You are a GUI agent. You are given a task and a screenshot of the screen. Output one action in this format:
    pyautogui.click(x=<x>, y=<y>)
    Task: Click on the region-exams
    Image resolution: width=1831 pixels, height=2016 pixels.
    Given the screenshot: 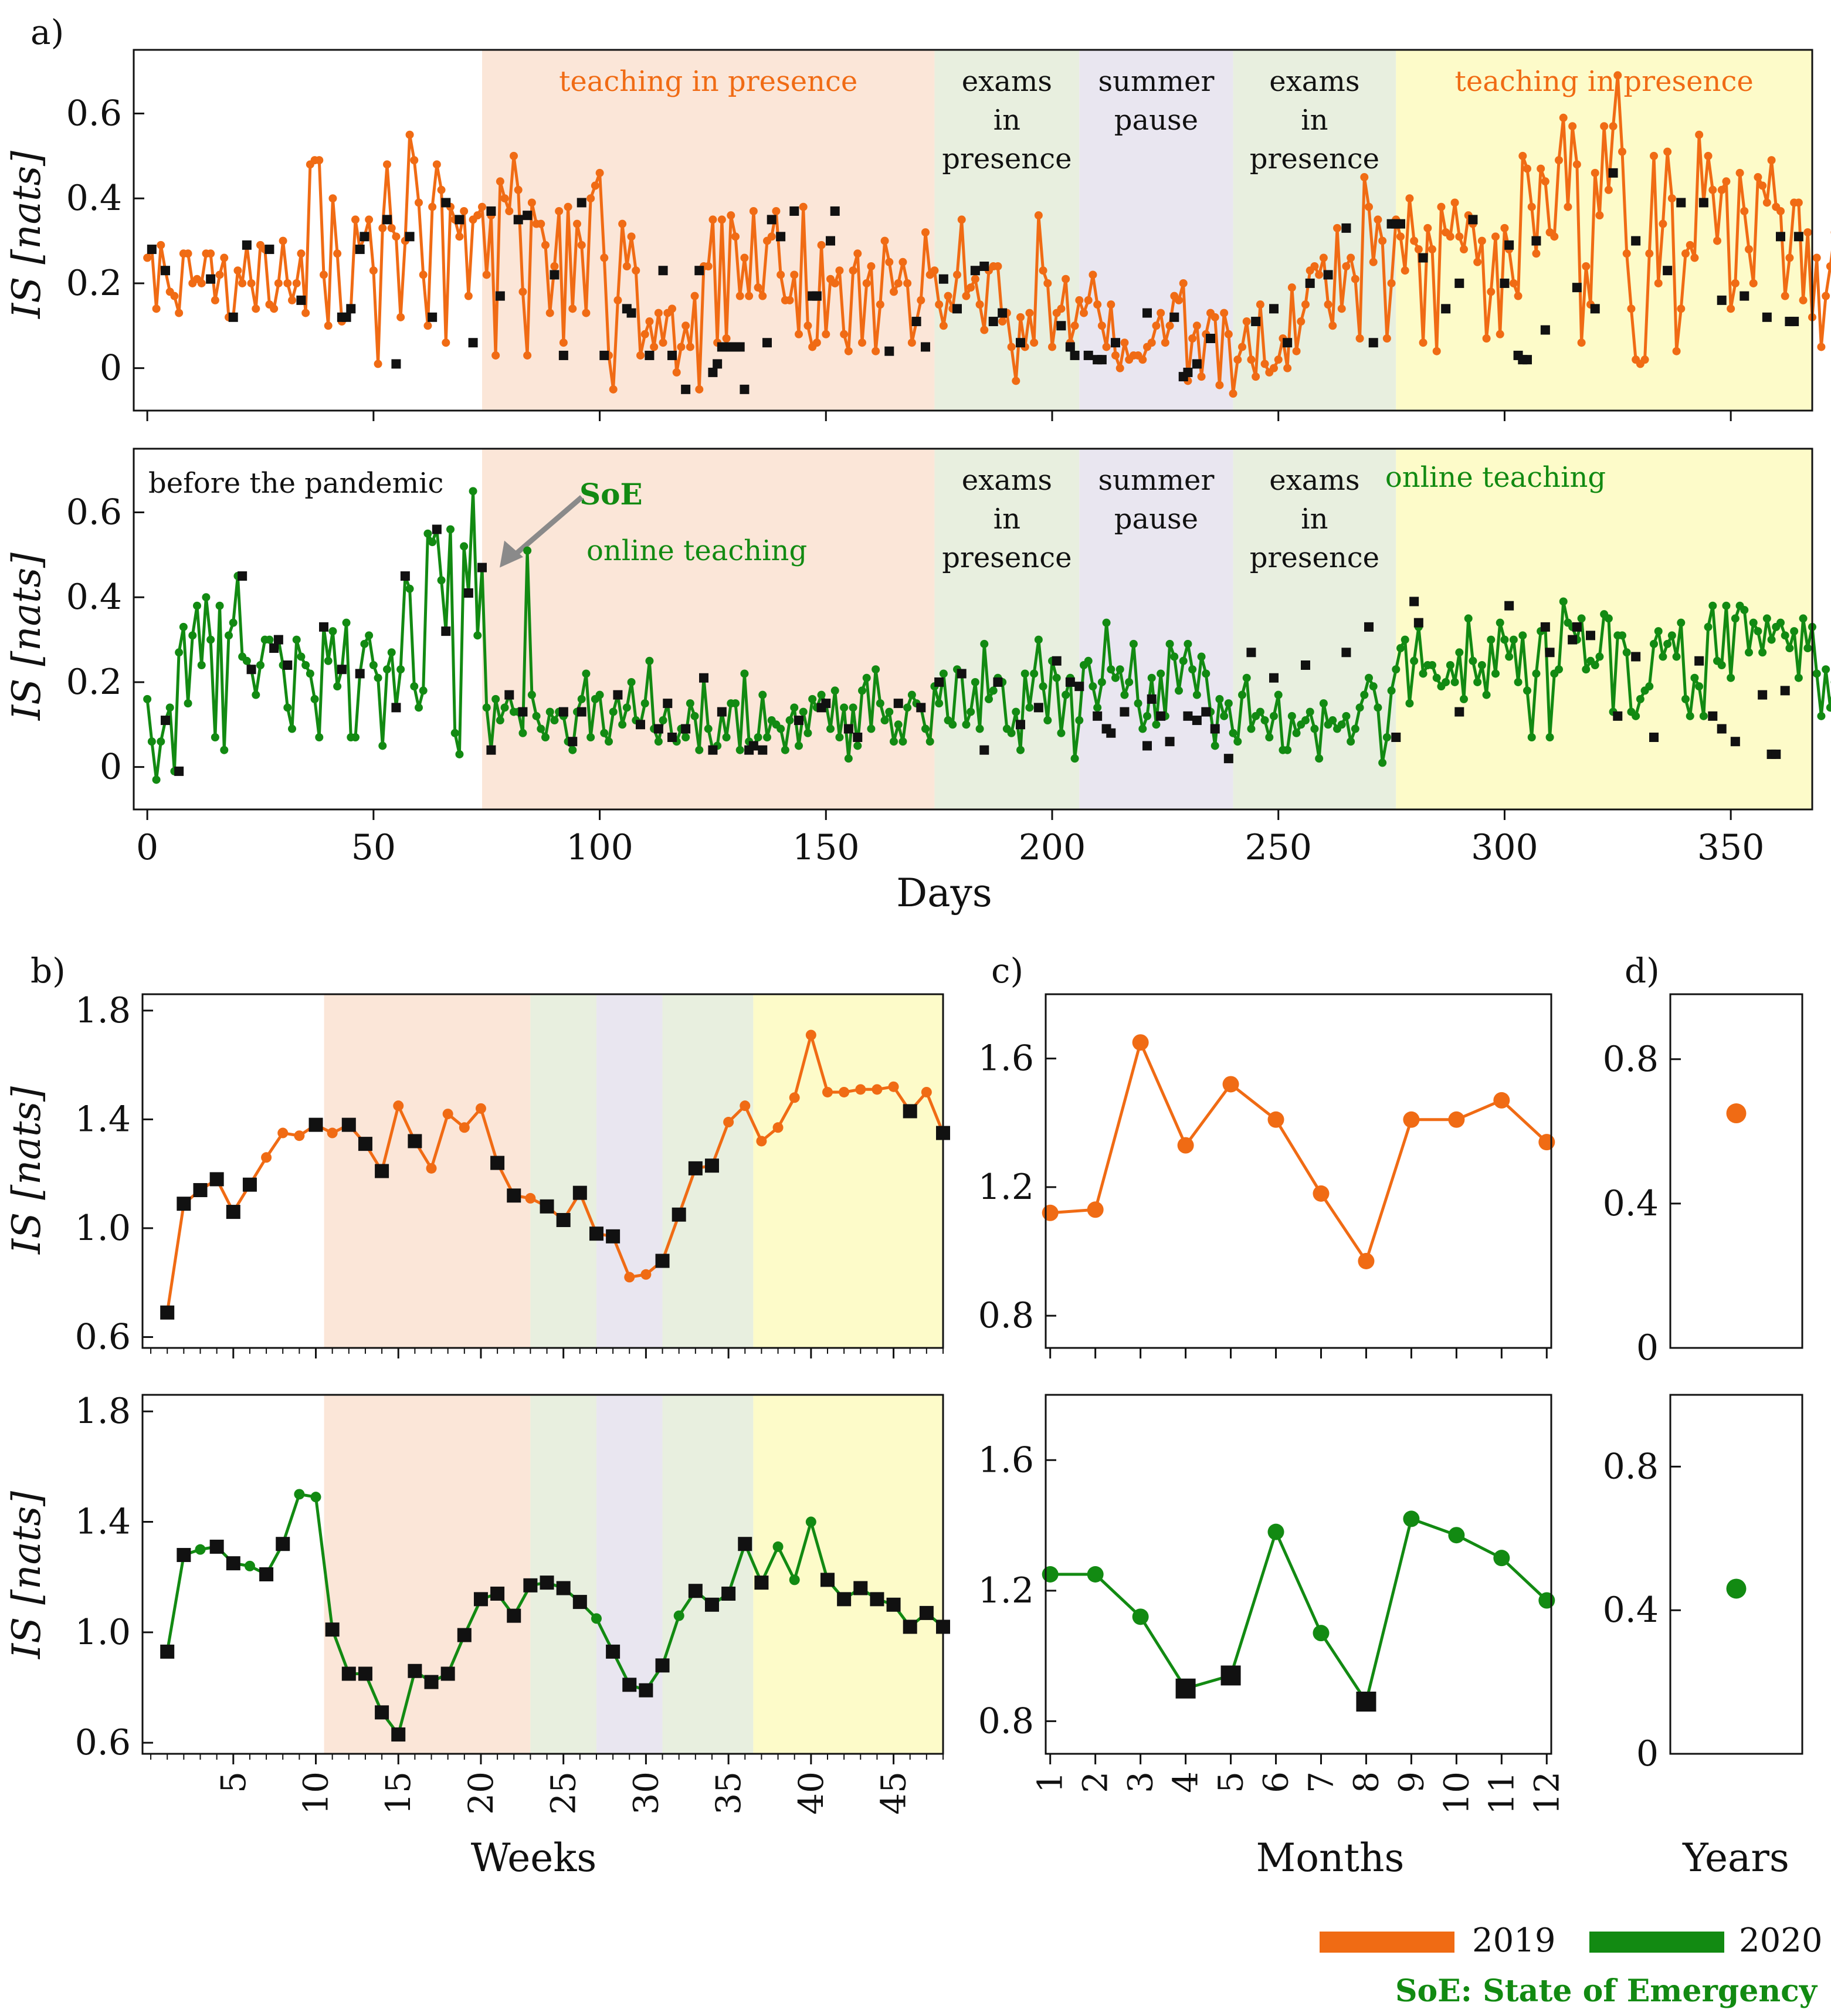 What is the action you would take?
    pyautogui.click(x=1314, y=230)
    